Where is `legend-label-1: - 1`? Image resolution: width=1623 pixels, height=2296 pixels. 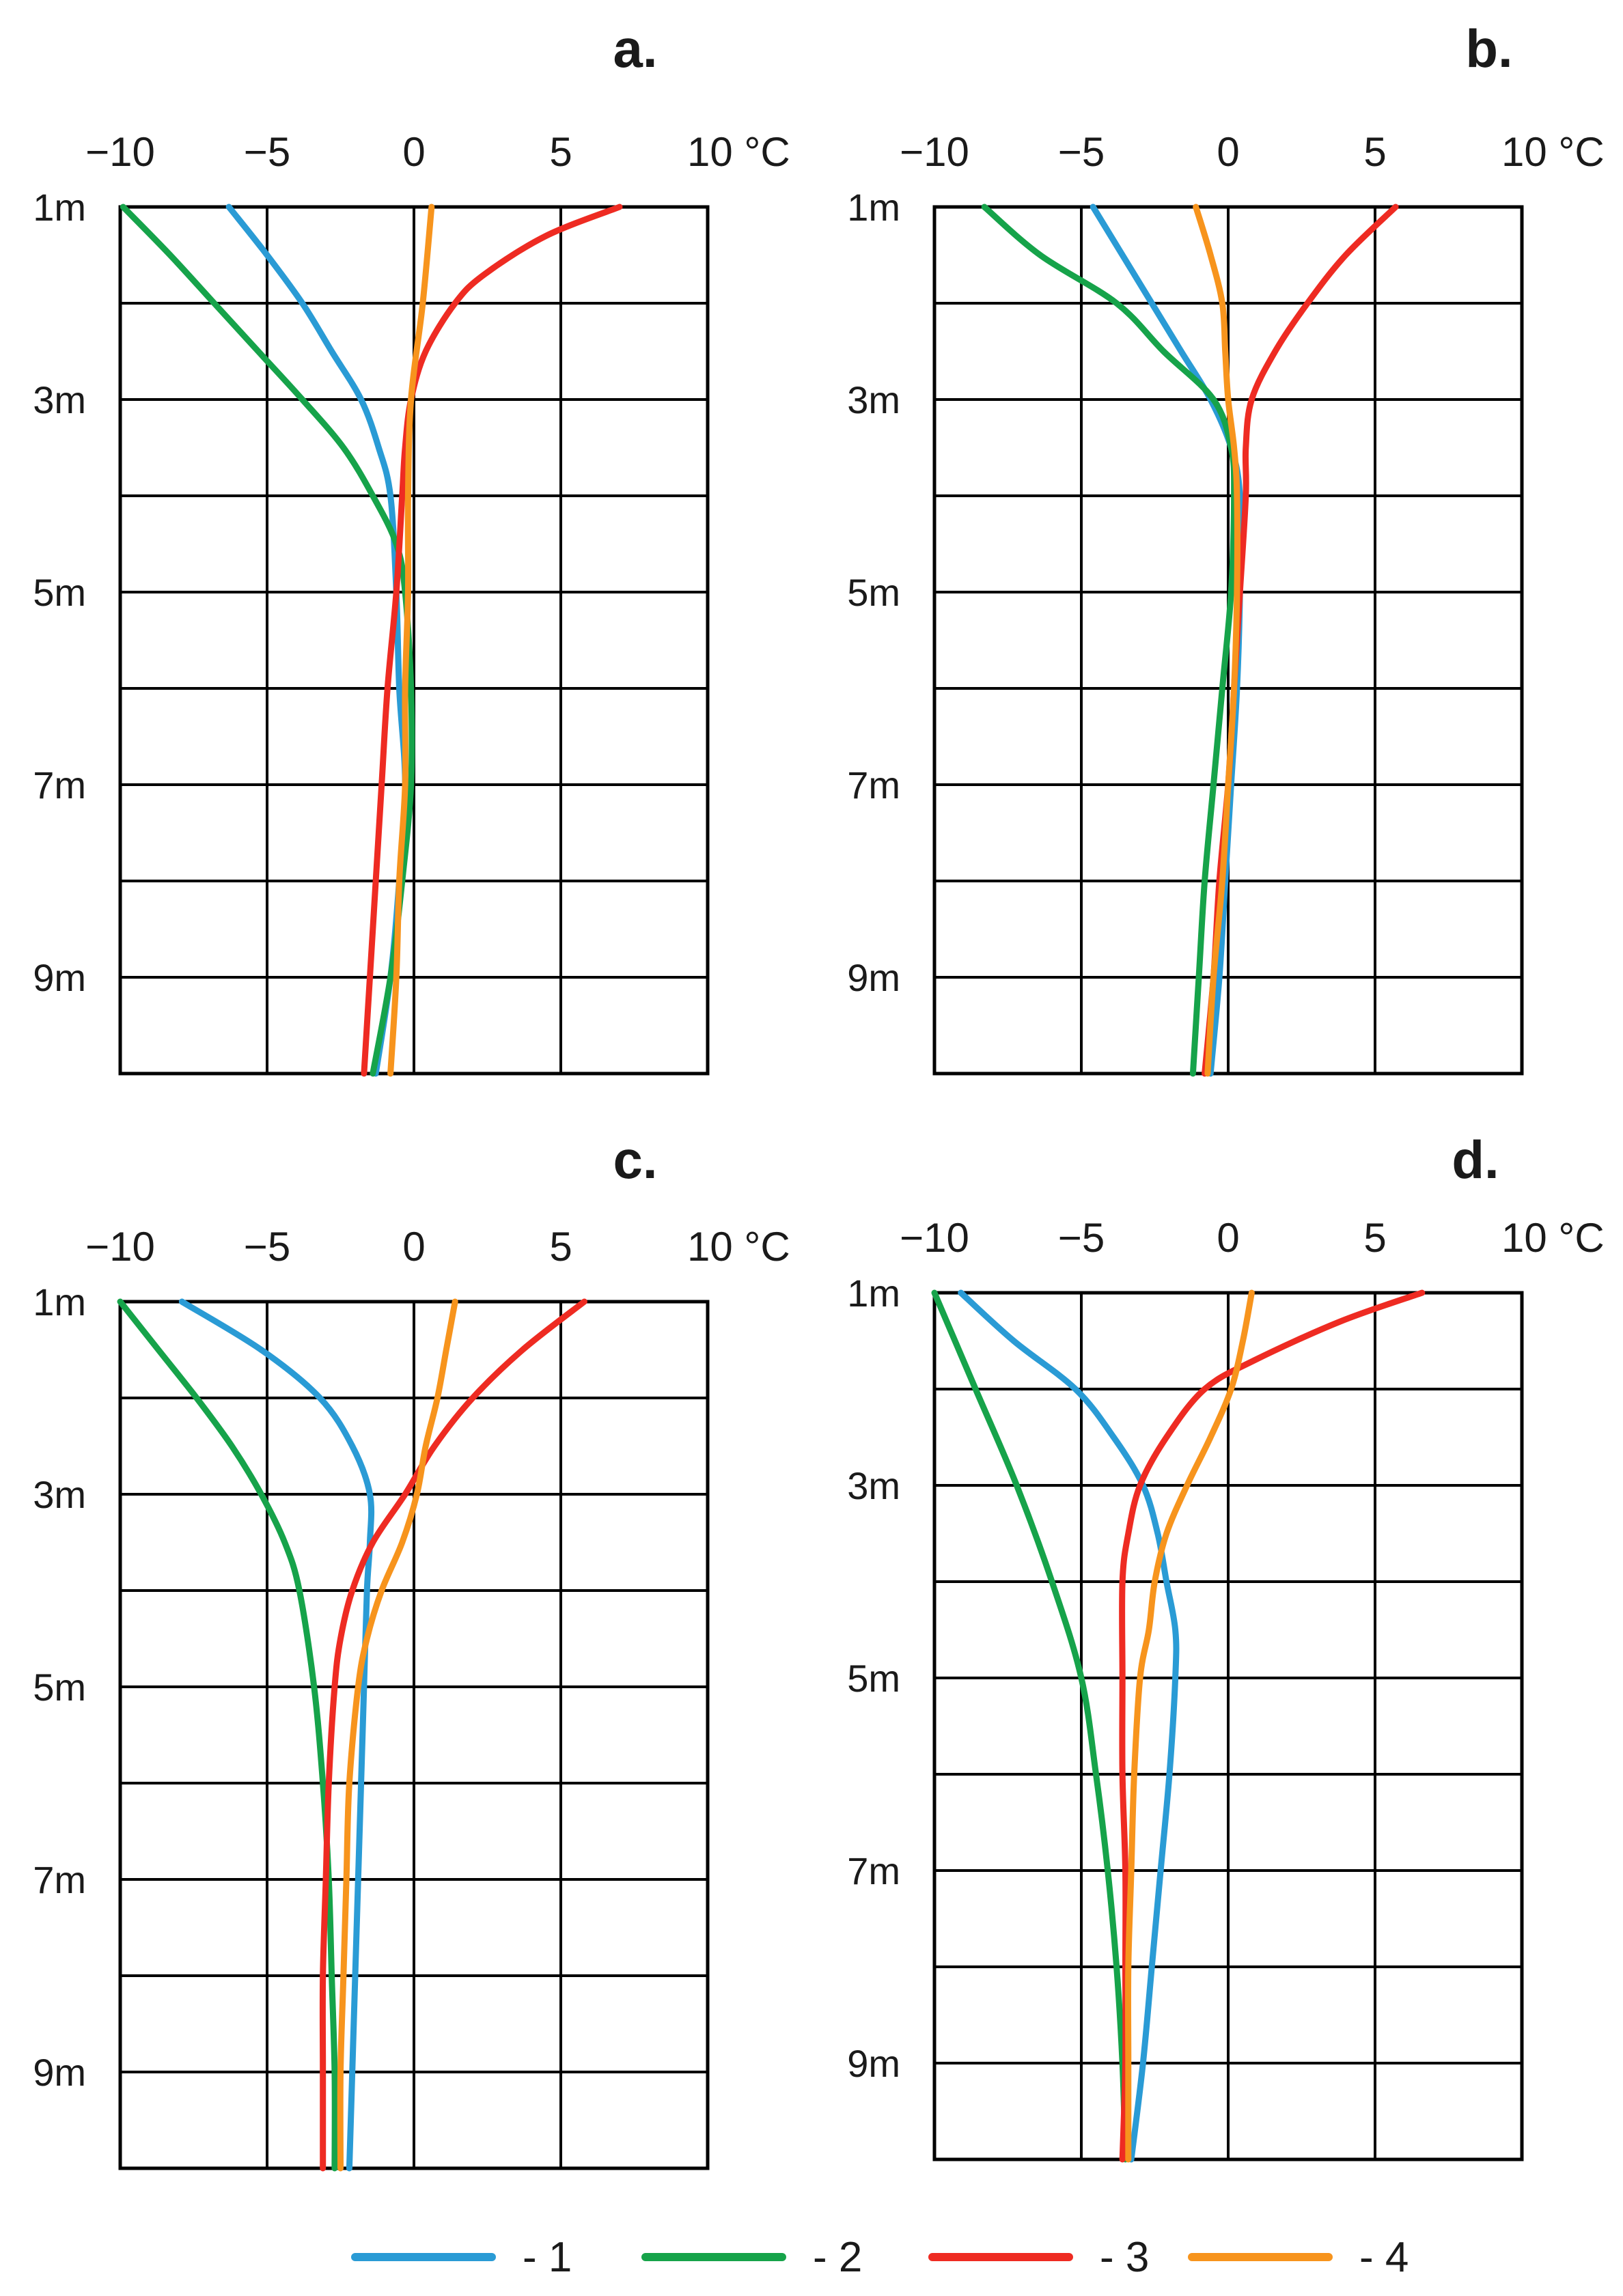 legend-label-1: - 1 is located at coordinates (547, 2257).